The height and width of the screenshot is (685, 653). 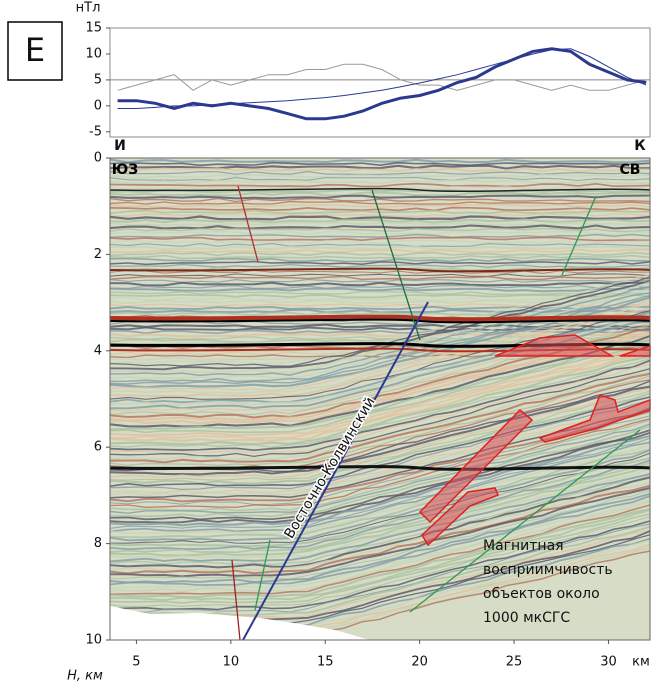 What do you see at coordinates (419, 662) in the screenshot?
I see `x-tick-label: 20` at bounding box center [419, 662].